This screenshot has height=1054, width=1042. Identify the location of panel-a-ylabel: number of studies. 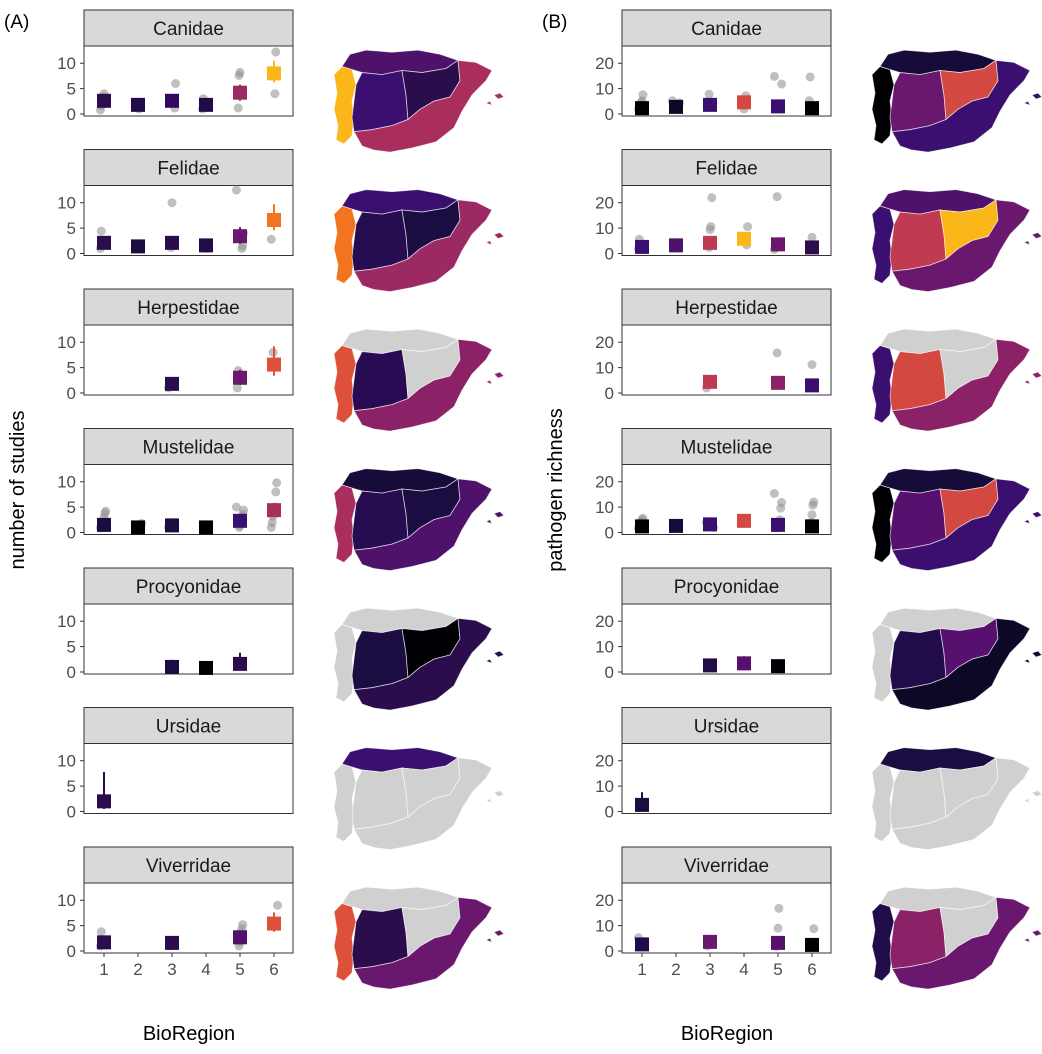
(18, 490).